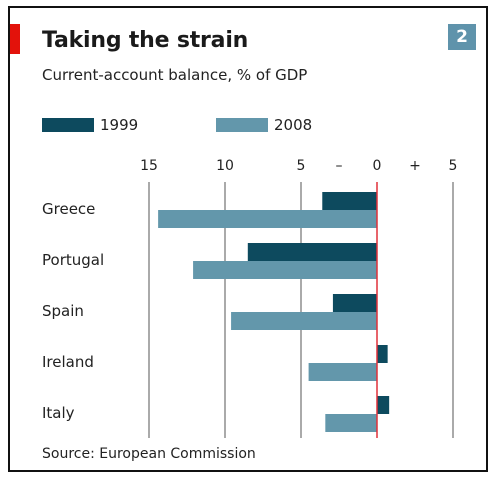 The width and height of the screenshot is (500, 483). What do you see at coordinates (382, 354) in the screenshot?
I see `bar-1999-ireland` at bounding box center [382, 354].